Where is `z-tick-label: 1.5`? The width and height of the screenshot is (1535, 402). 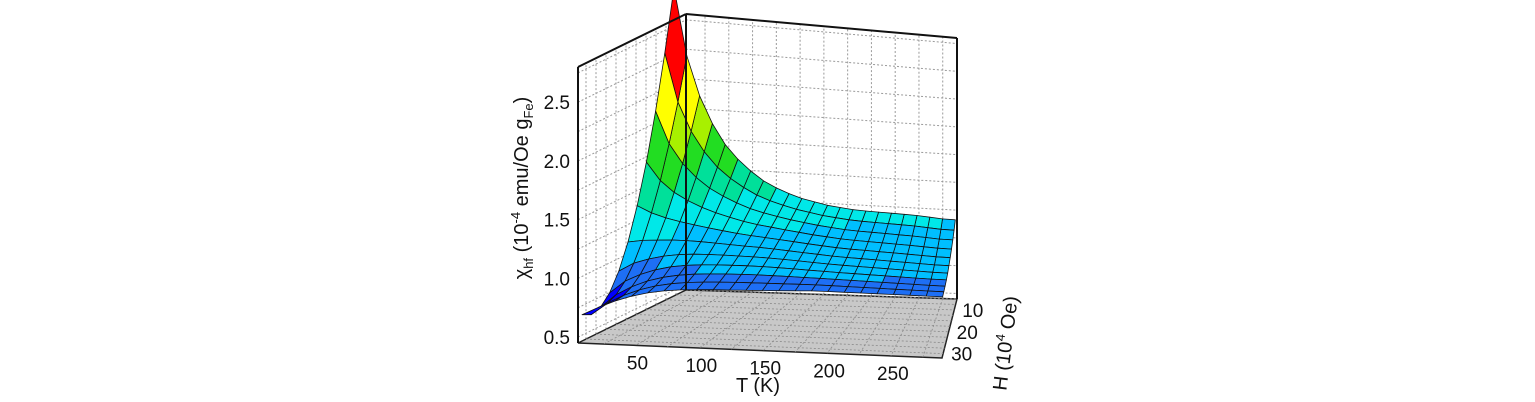 z-tick-label: 1.5 is located at coordinates (557, 221).